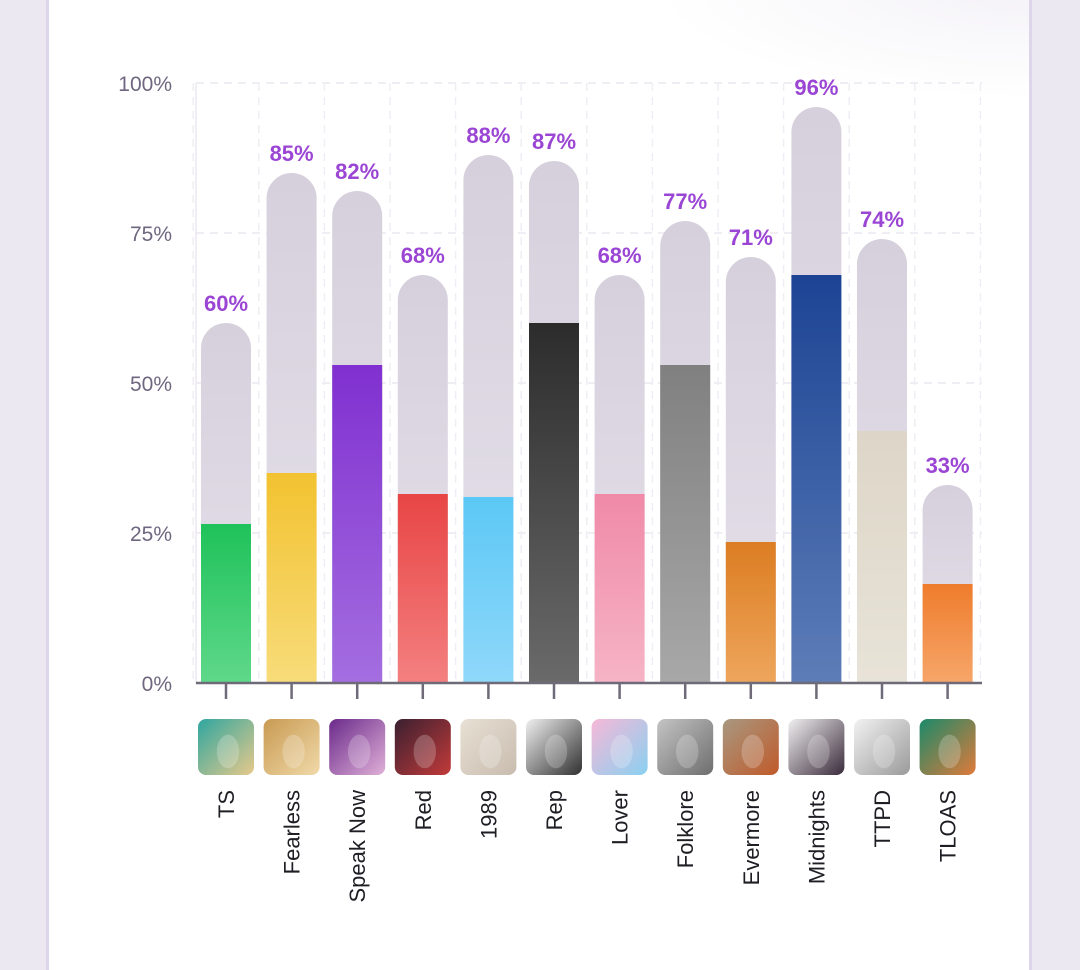 This screenshot has width=1080, height=970. I want to click on x-category-label: Lover, so click(620, 817).